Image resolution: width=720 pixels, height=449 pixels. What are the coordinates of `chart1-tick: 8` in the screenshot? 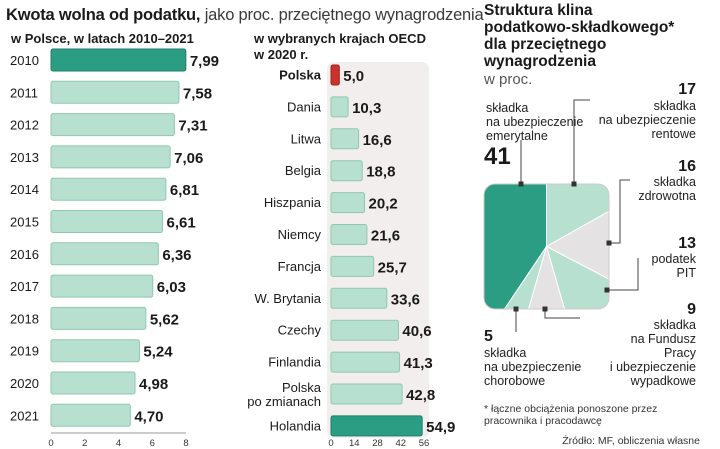 It's located at (185, 443).